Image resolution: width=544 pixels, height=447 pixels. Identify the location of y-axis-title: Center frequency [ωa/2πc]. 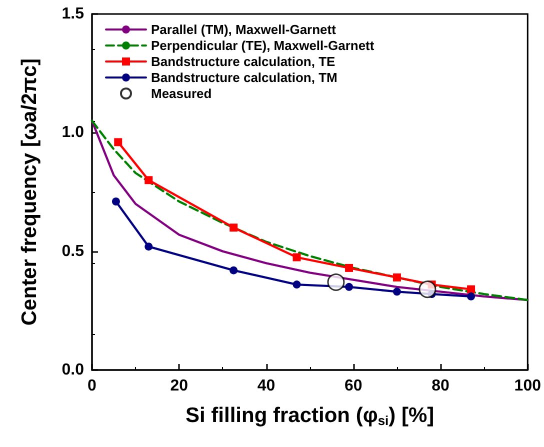
(29, 192).